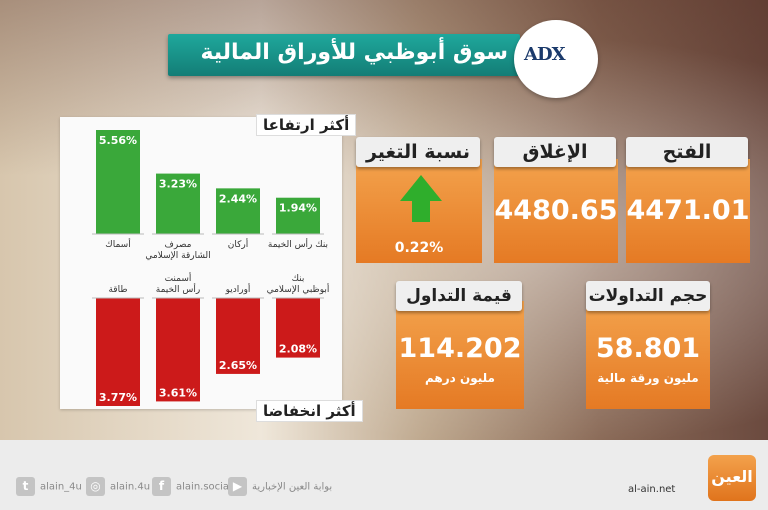  What do you see at coordinates (177, 256) in the screenshot?
I see `gainer-category-label: الشارقة الإسلامي` at bounding box center [177, 256].